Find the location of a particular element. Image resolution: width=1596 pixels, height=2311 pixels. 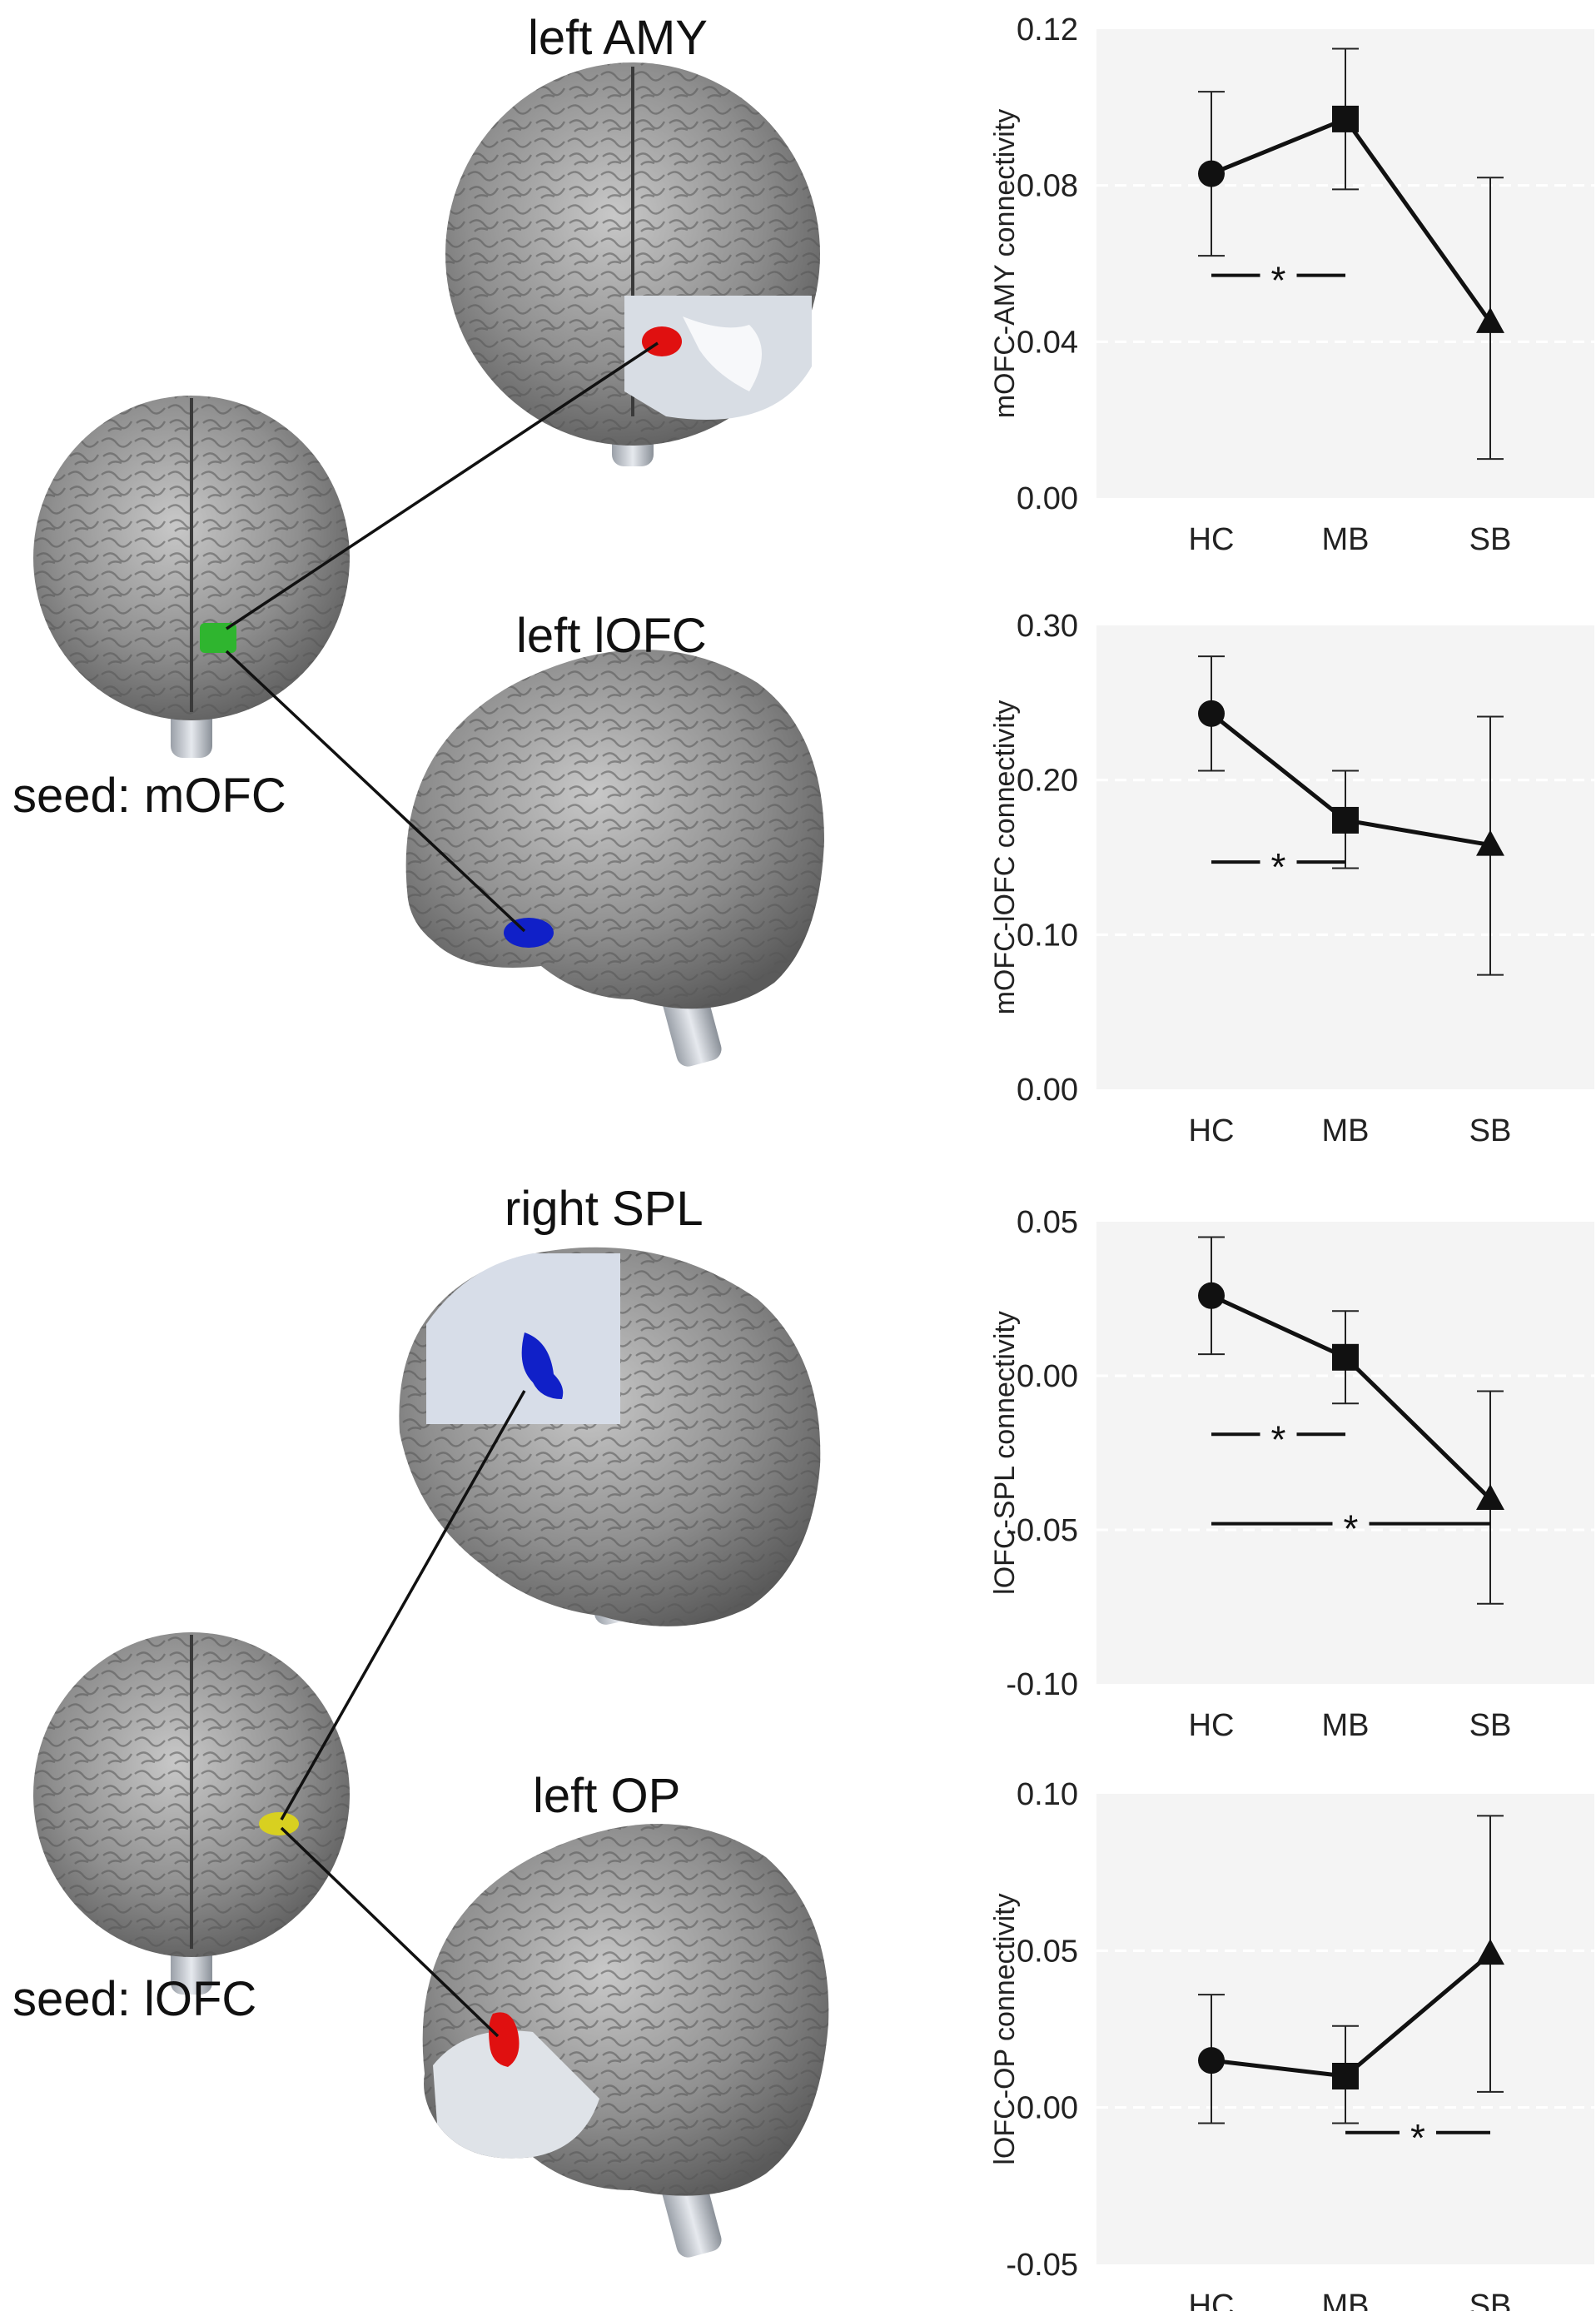

y-axis-label: lOFC-SPL connectivity is located at coordinates (1005, 1453).